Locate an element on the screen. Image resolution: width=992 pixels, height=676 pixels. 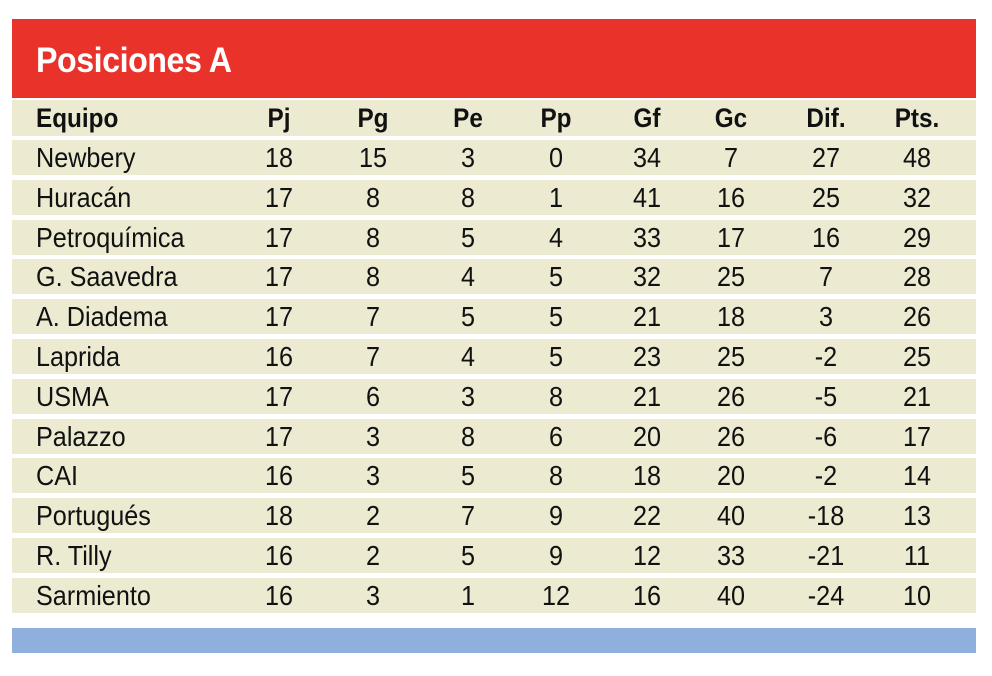
table-row: USMA 17 6 3 8 21 26 -5 21 is located at coordinates (494, 396).